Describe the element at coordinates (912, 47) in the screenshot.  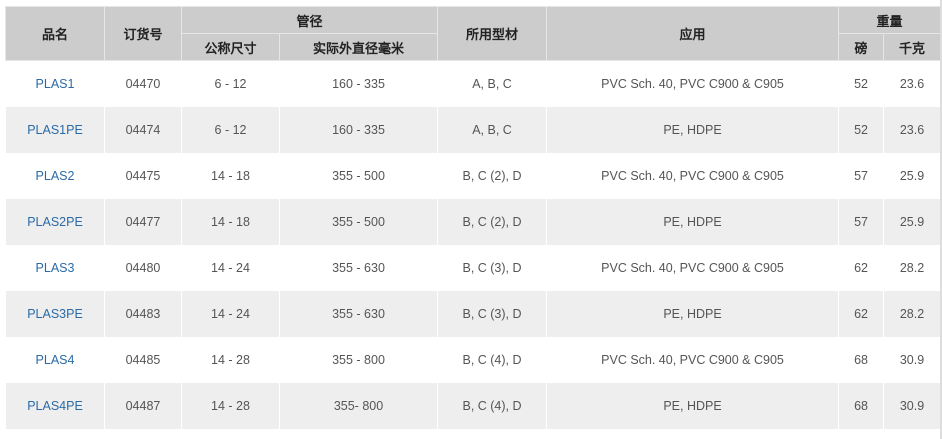
I see `header-kg: 千克` at that location.